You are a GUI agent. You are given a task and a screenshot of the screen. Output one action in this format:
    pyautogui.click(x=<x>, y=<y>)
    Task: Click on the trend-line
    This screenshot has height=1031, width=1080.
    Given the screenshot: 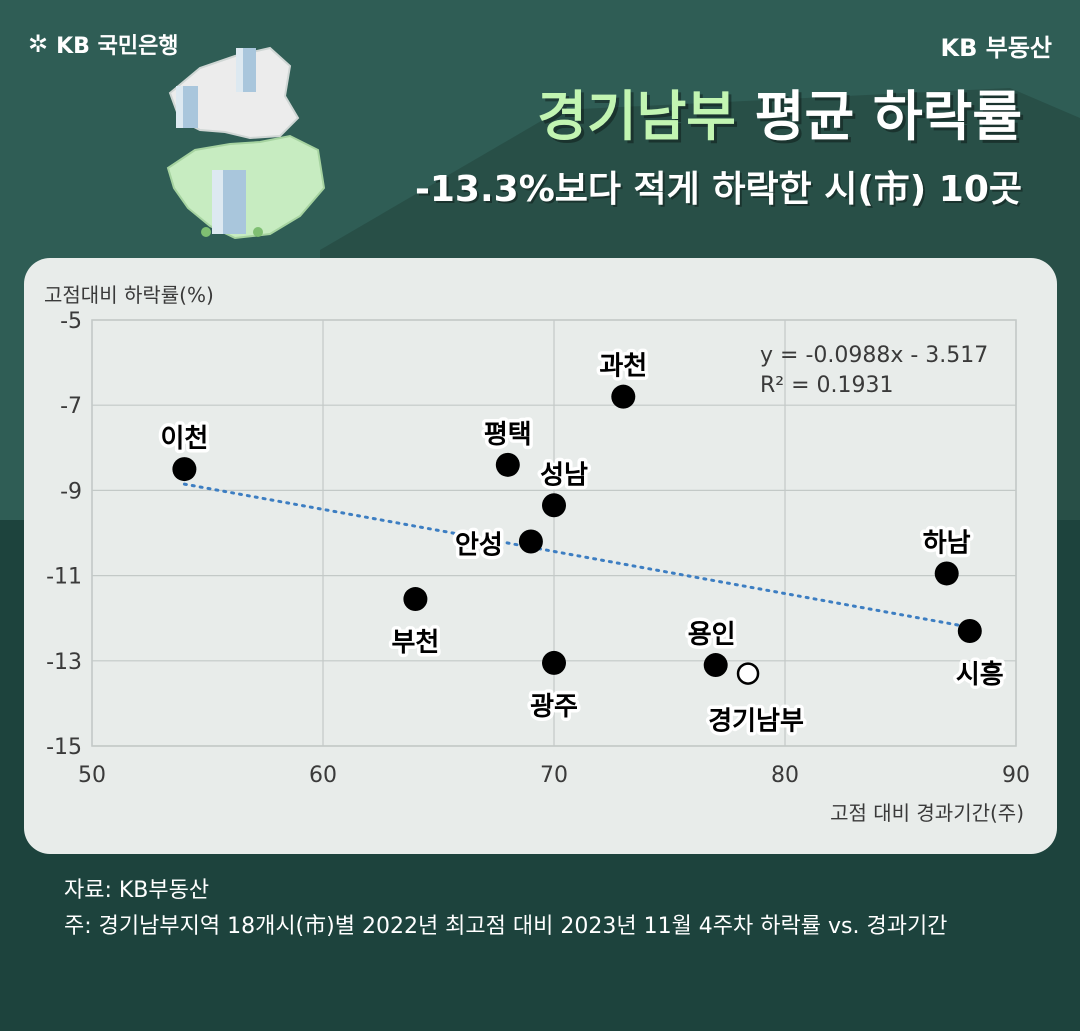 What is the action you would take?
    pyautogui.click(x=577, y=555)
    